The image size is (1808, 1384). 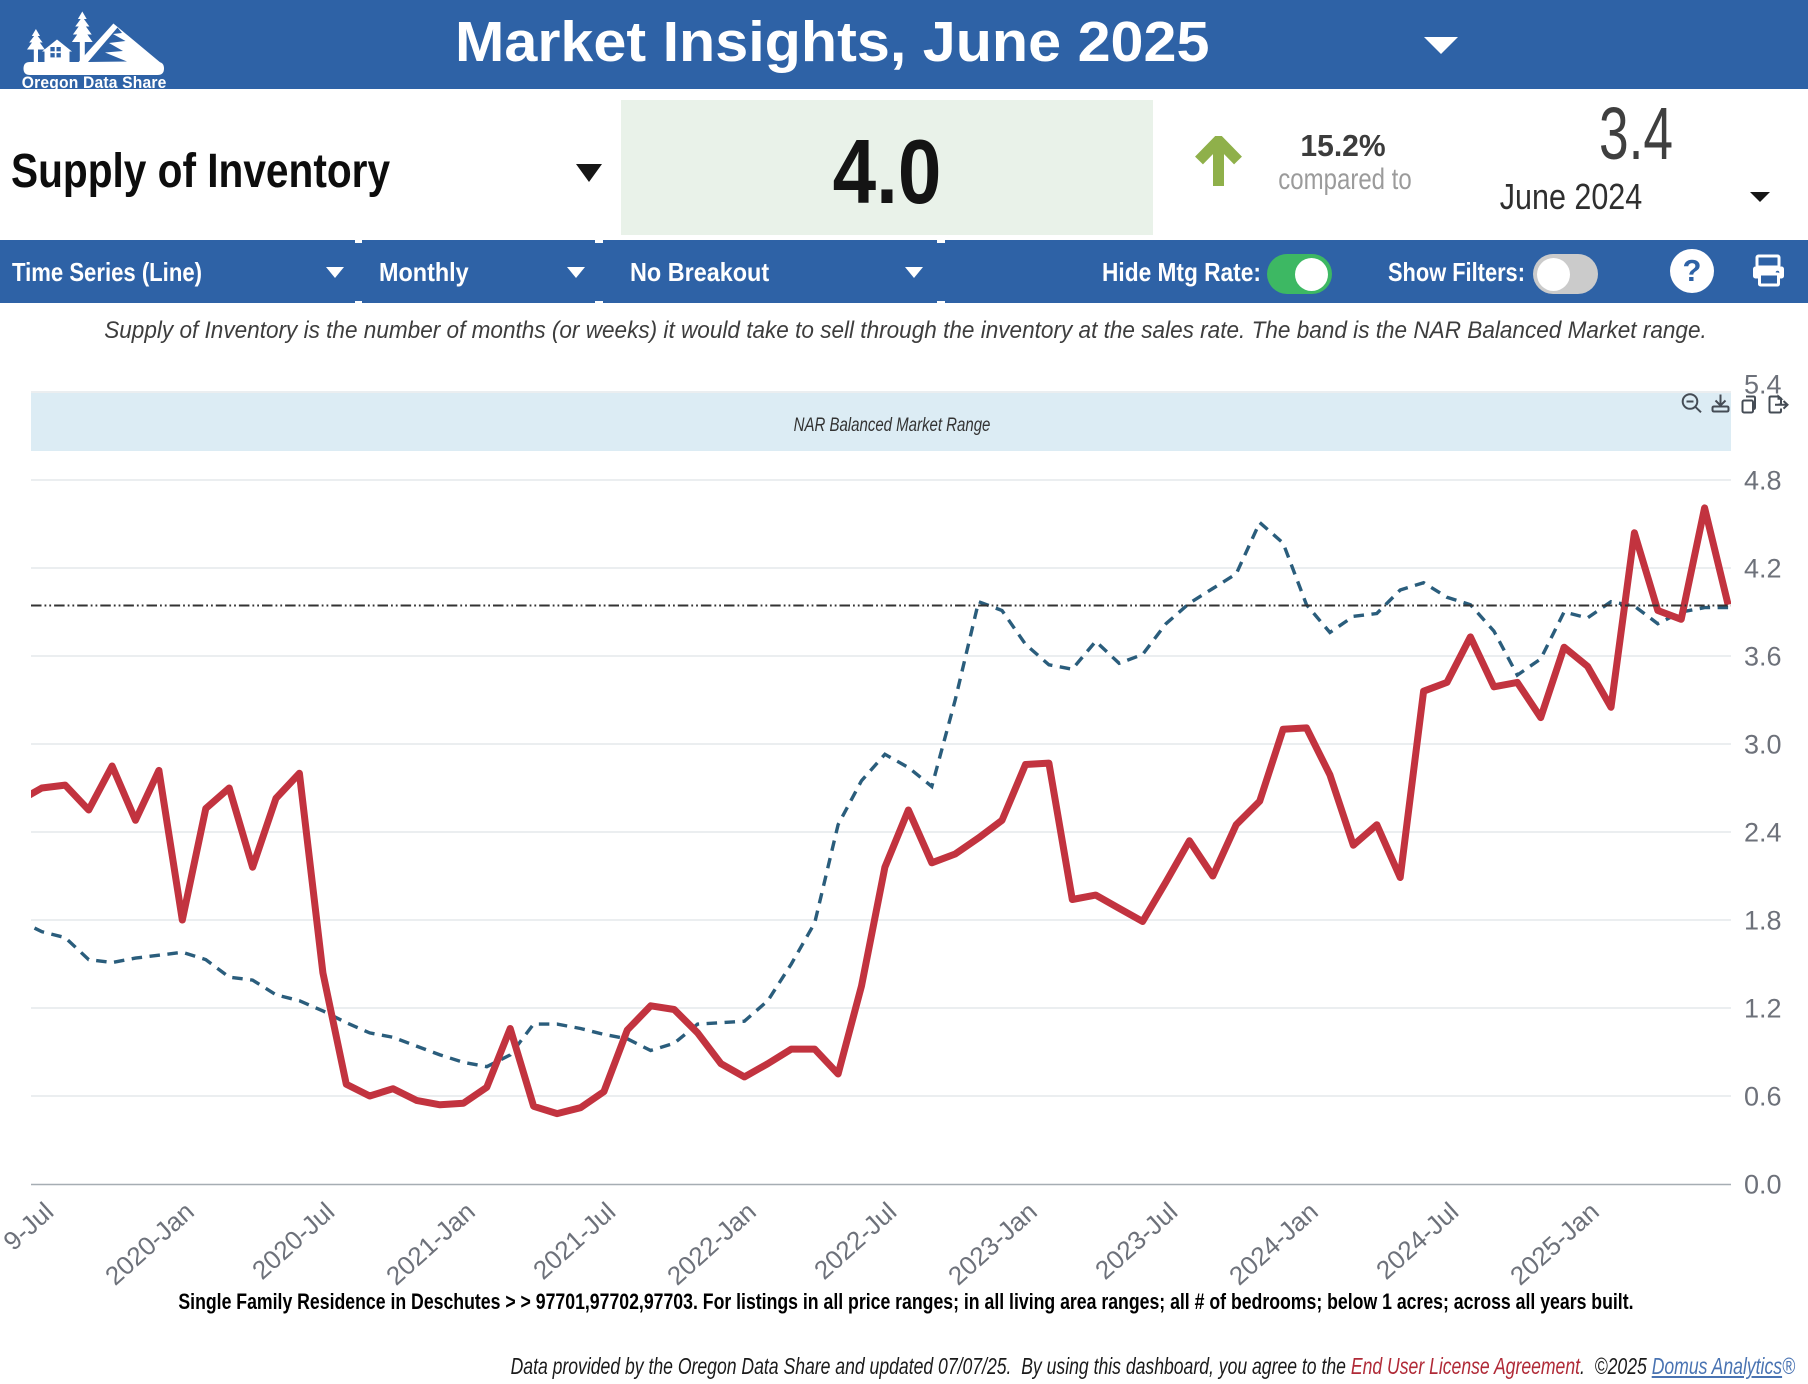 What do you see at coordinates (1763, 481) in the screenshot?
I see `svg-text: 4.8` at bounding box center [1763, 481].